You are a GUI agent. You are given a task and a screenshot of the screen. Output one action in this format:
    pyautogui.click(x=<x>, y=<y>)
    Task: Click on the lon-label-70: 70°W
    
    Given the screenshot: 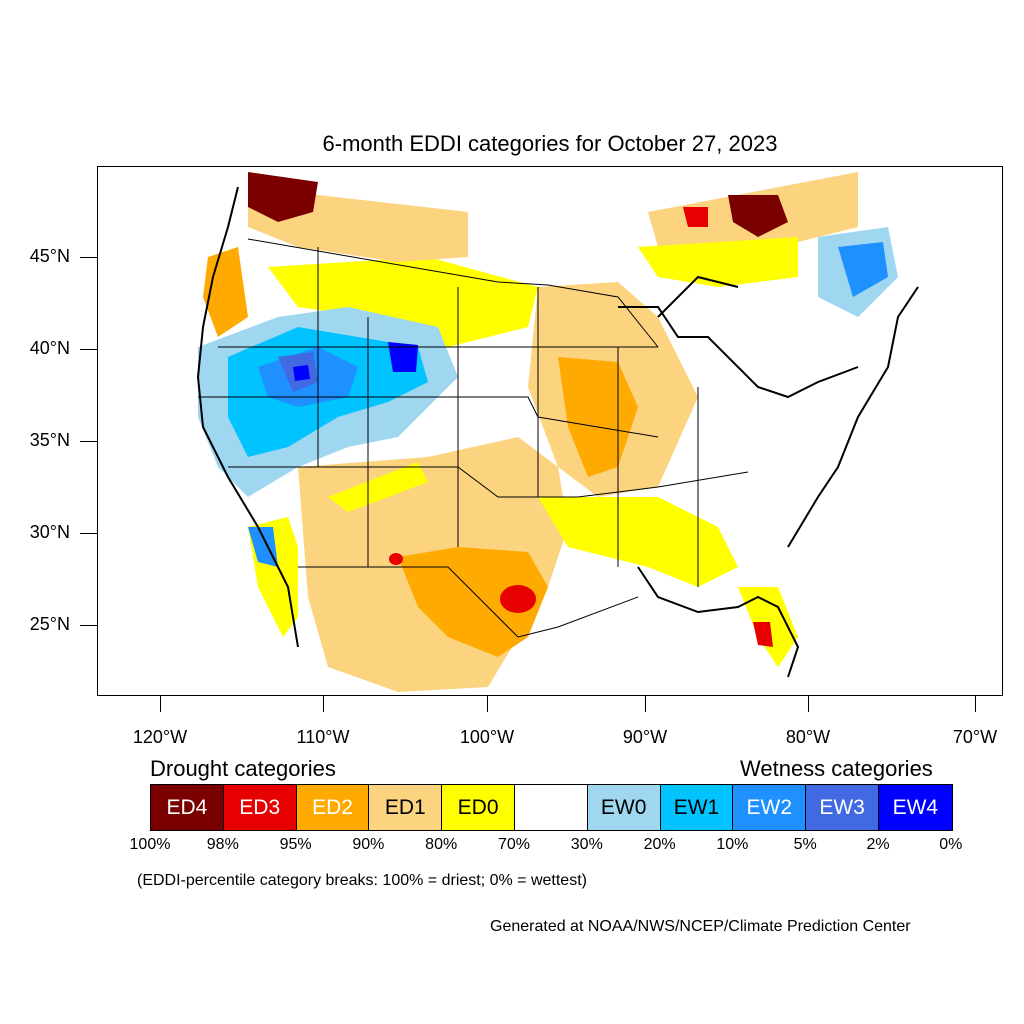 What is the action you would take?
    pyautogui.click(x=975, y=737)
    